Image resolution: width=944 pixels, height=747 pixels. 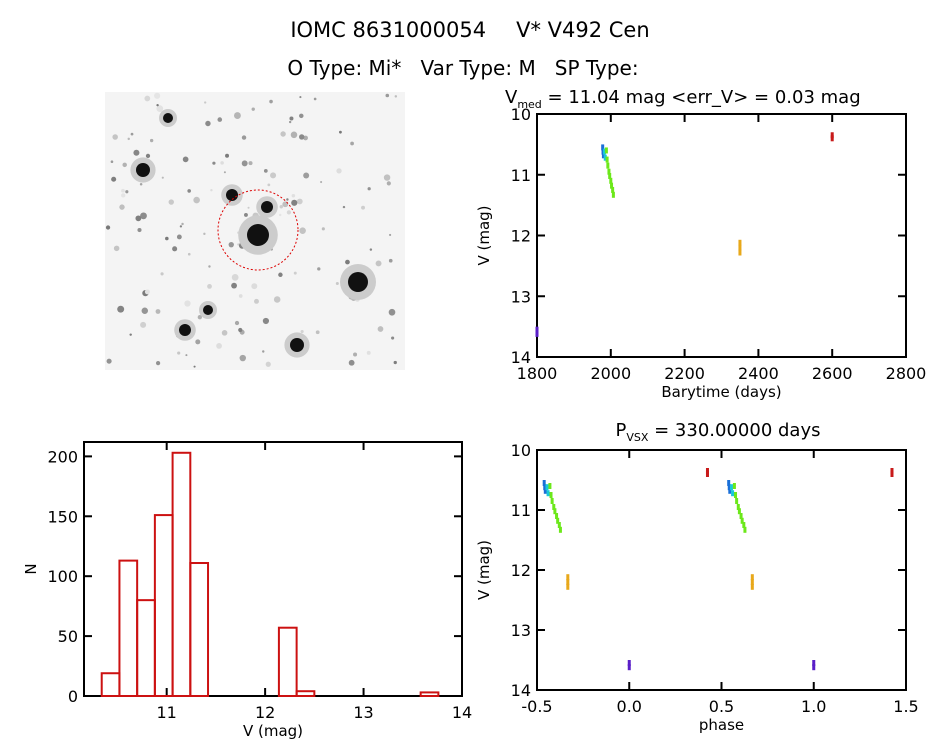 What do you see at coordinates (905, 706) in the screenshot?
I see `x-tick-label: 1.5` at bounding box center [905, 706].